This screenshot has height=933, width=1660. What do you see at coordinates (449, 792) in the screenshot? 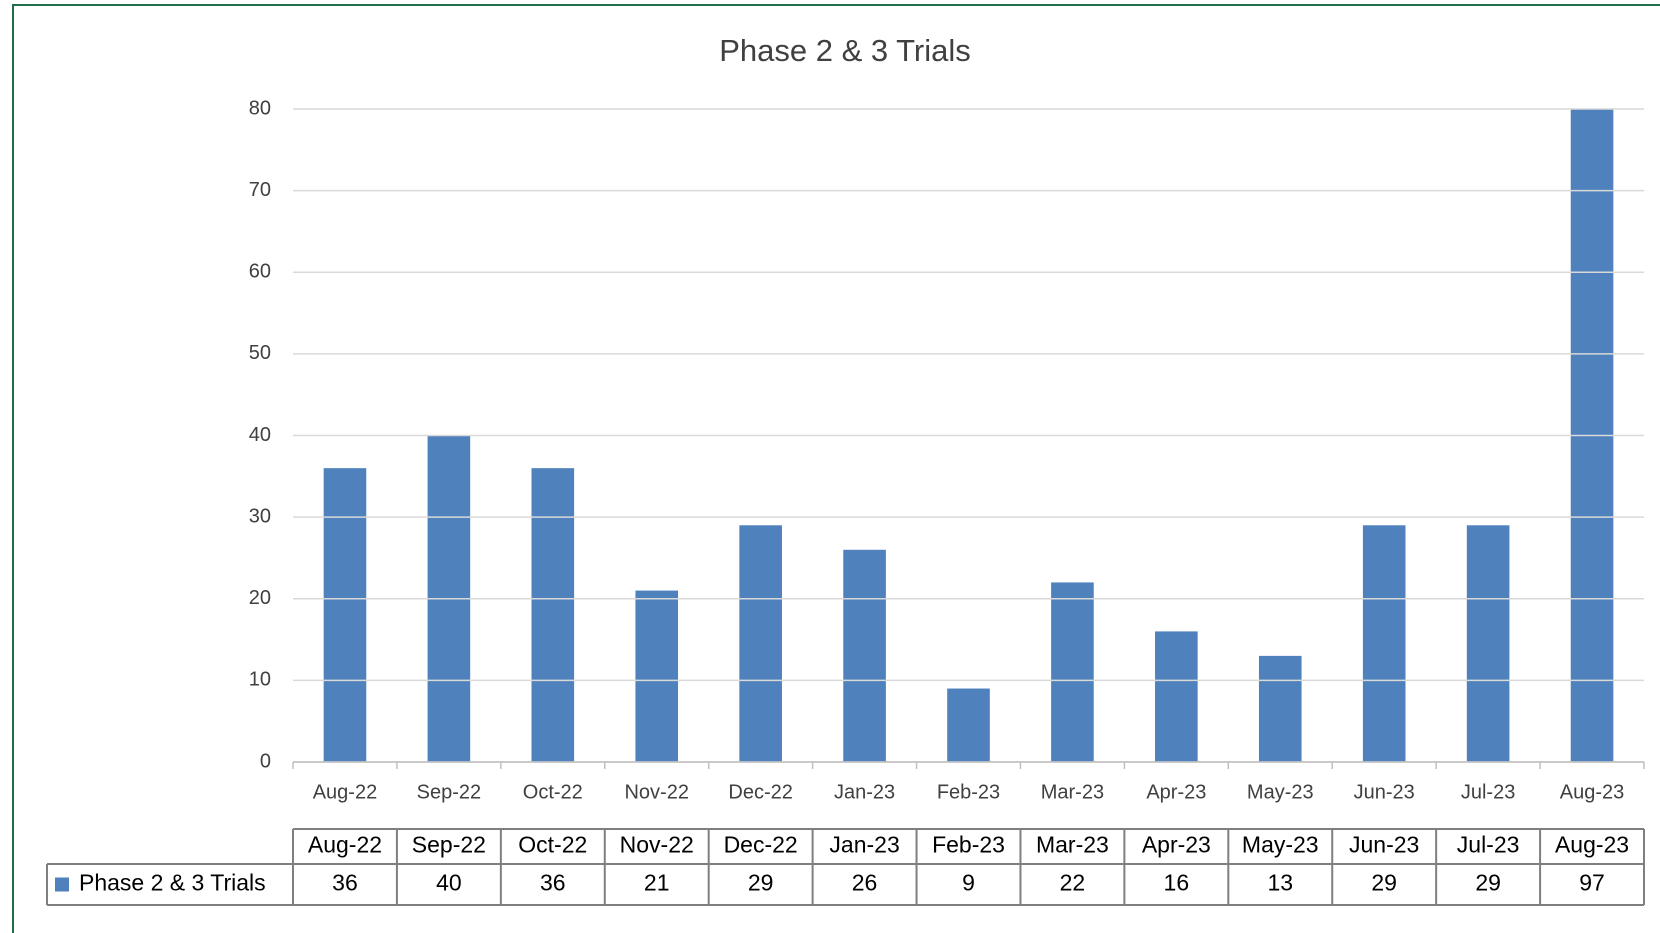
I see `x-tick-label: Sep-22` at bounding box center [449, 792].